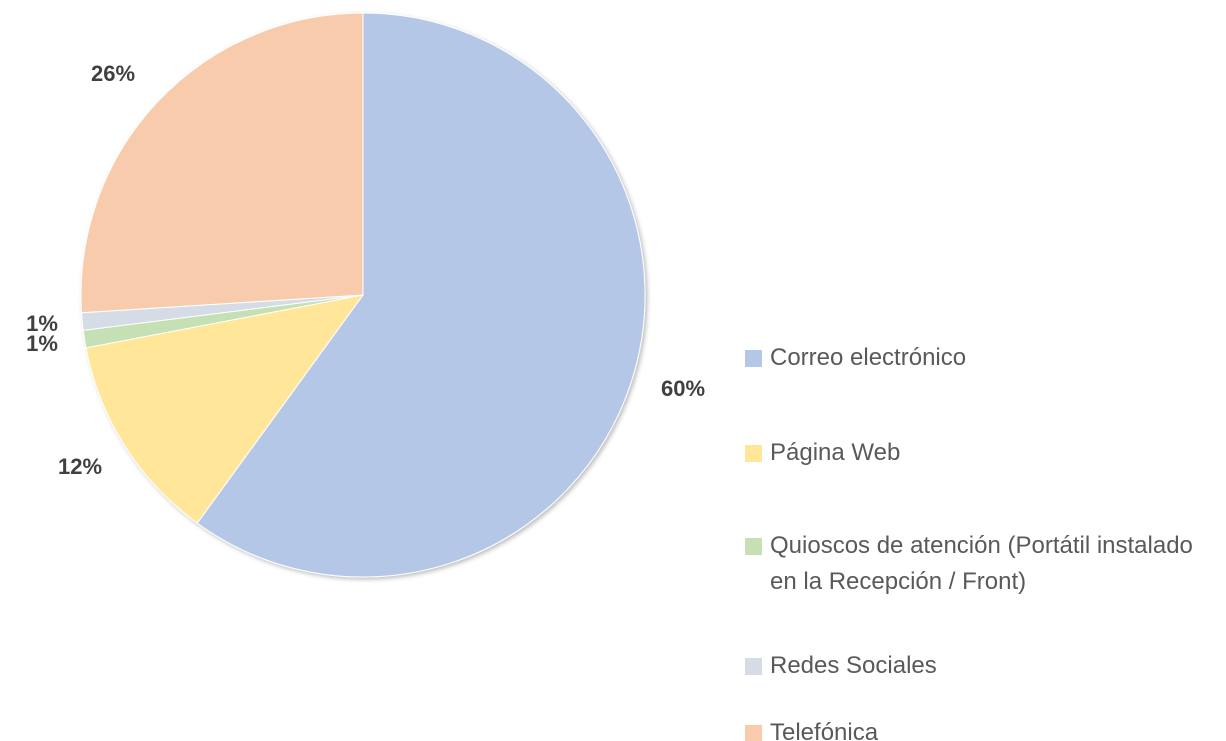 This screenshot has width=1226, height=741. Describe the element at coordinates (980, 453) in the screenshot. I see `legend-item: Página Web` at that location.